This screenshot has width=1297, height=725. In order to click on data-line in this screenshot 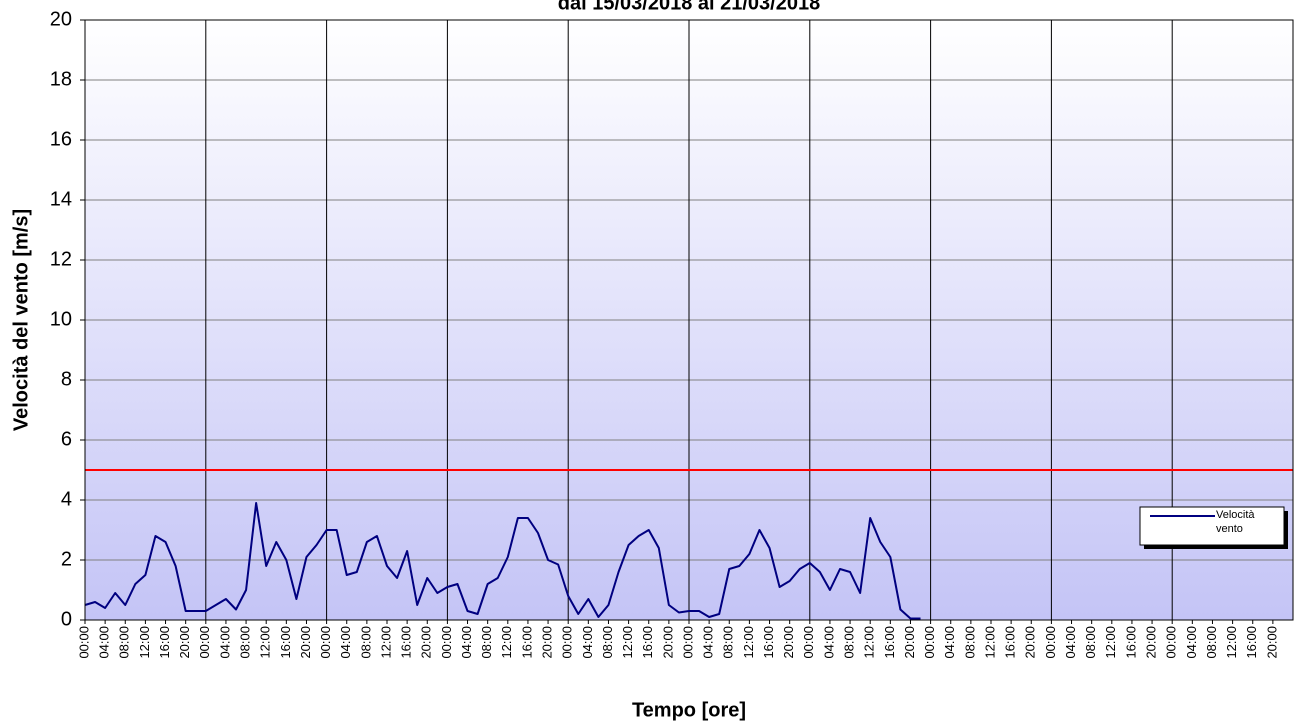, I will do `click(502, 561)`.